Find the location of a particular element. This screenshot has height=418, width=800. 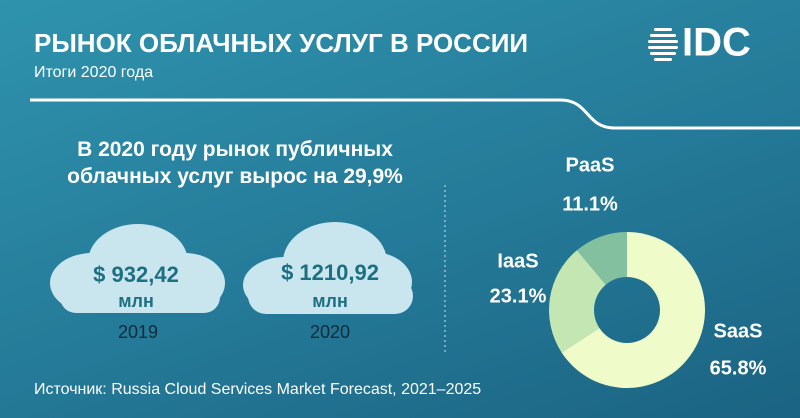

legend-label: PaaS is located at coordinates (590, 165).